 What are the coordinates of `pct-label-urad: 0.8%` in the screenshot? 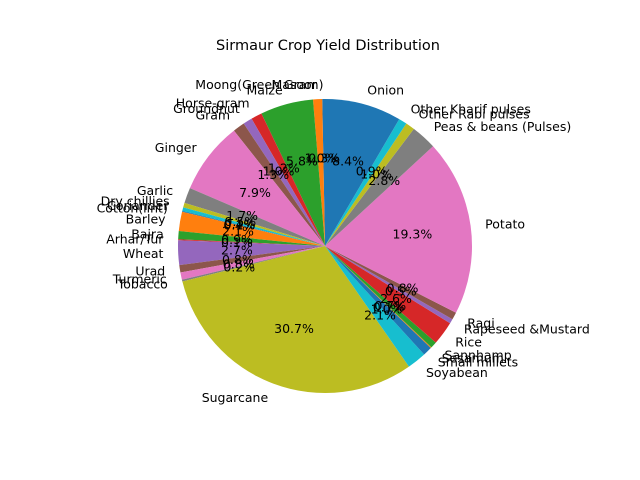 It's located at (238, 259).